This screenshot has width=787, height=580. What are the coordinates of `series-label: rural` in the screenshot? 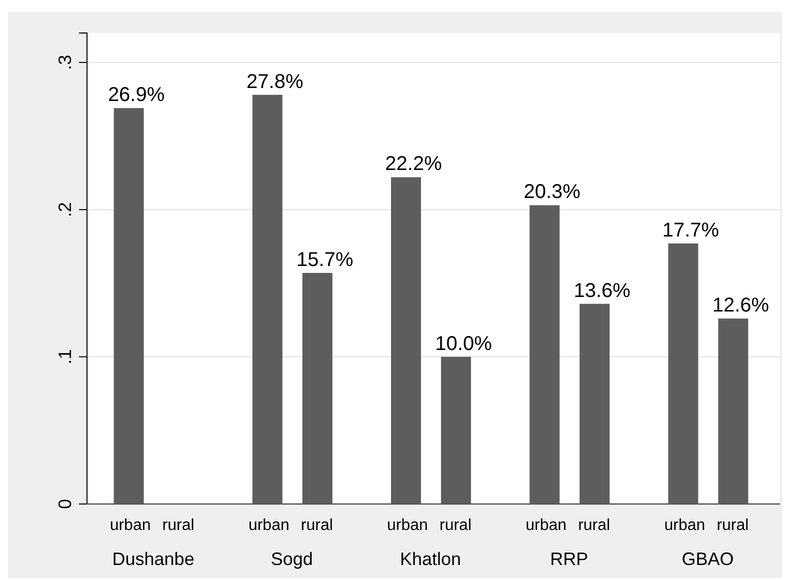 It's located at (455, 525).